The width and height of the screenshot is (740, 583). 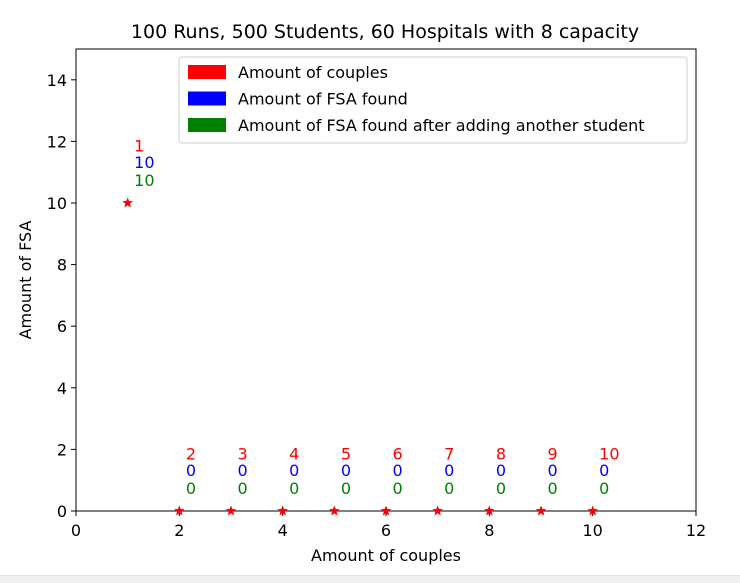 I want to click on x-tick-label: 6, so click(x=386, y=530).